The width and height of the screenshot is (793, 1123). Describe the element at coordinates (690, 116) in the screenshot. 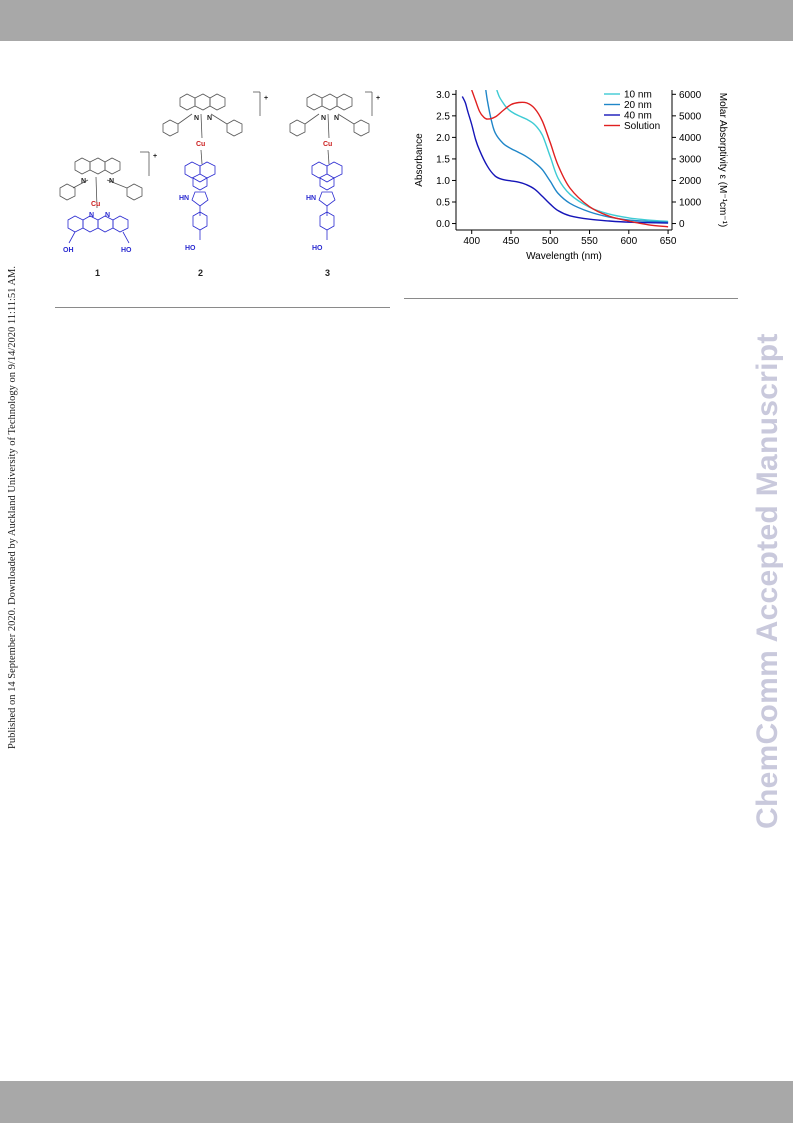

I see `y2-tick-label: 5000` at that location.